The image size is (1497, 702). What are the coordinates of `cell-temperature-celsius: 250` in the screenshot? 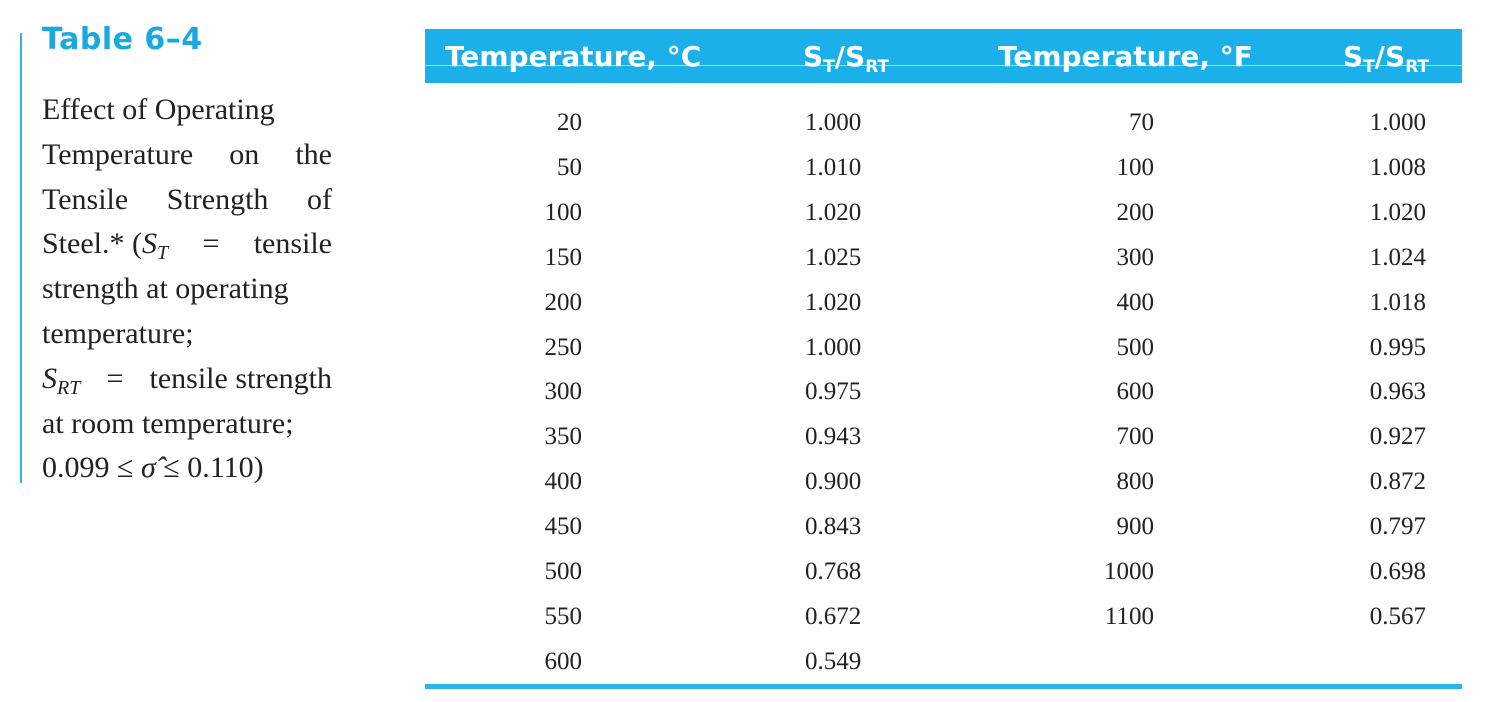 It's located at (563, 347).